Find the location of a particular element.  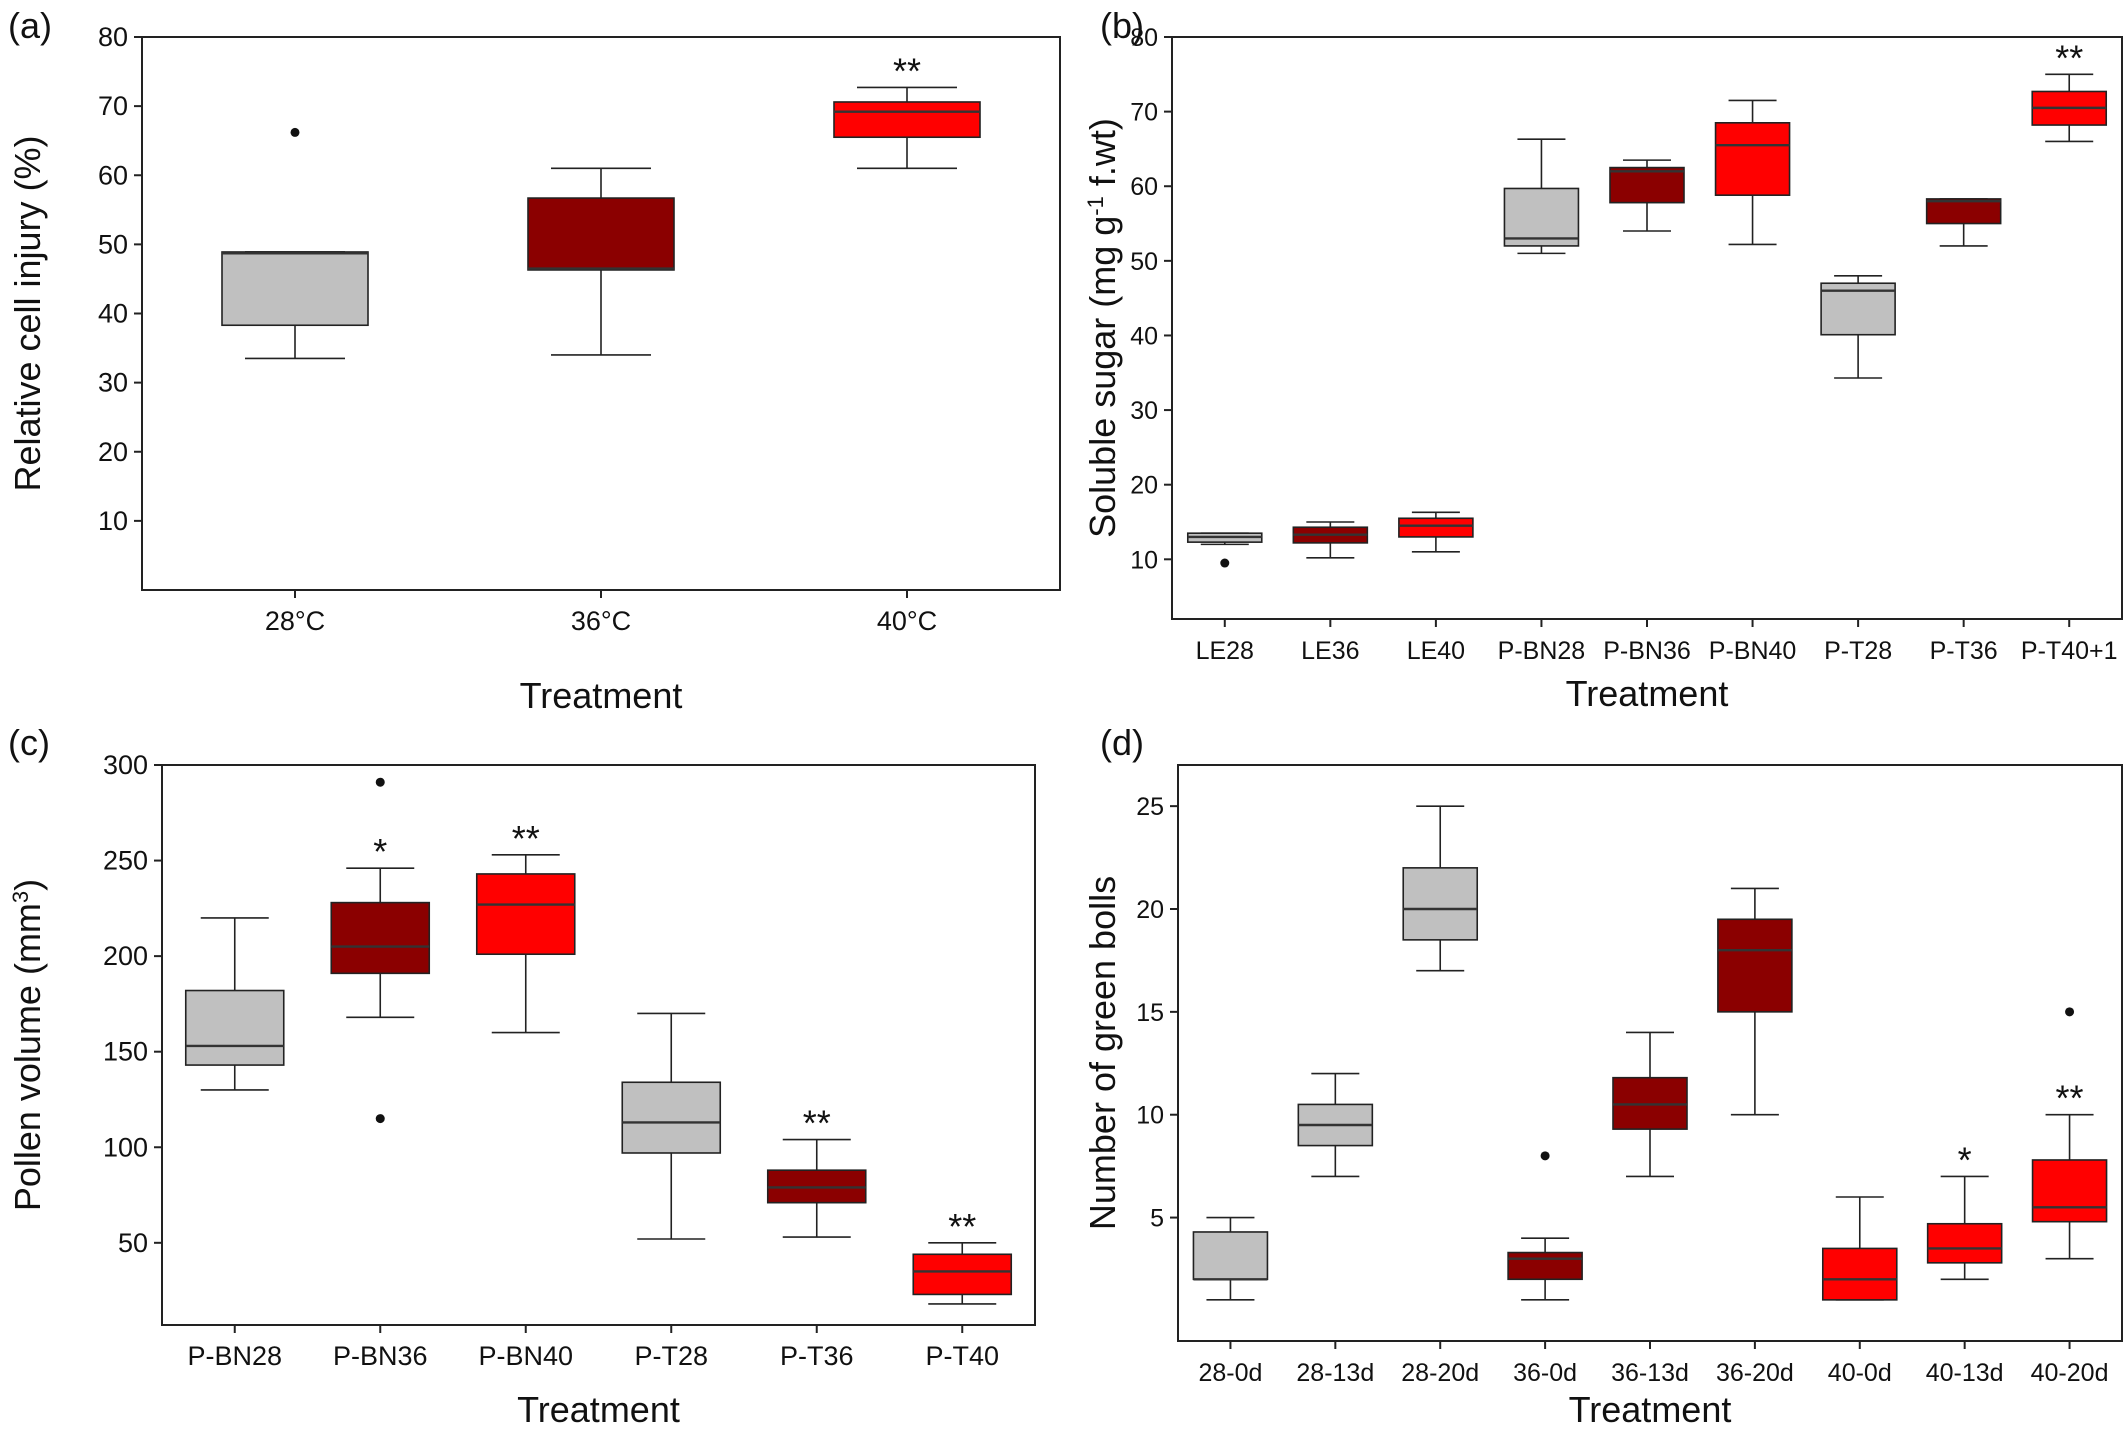

box-40-0d is located at coordinates (1859, 1248).